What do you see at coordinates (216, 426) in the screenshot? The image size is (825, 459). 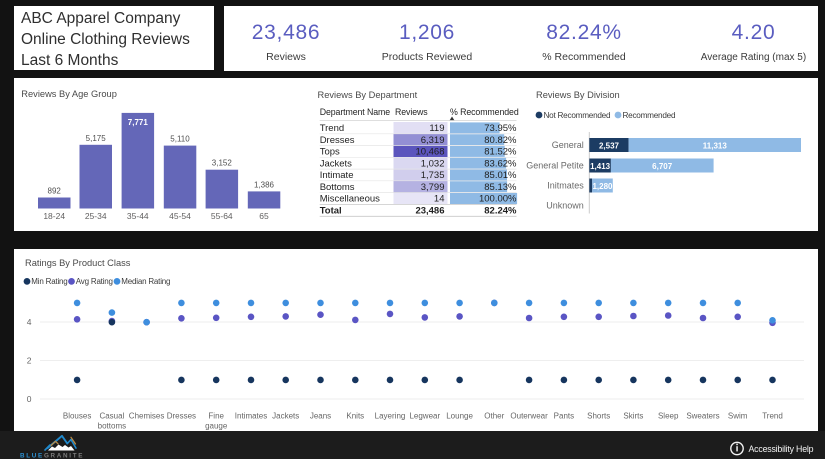 I see `svg-text: gauge` at bounding box center [216, 426].